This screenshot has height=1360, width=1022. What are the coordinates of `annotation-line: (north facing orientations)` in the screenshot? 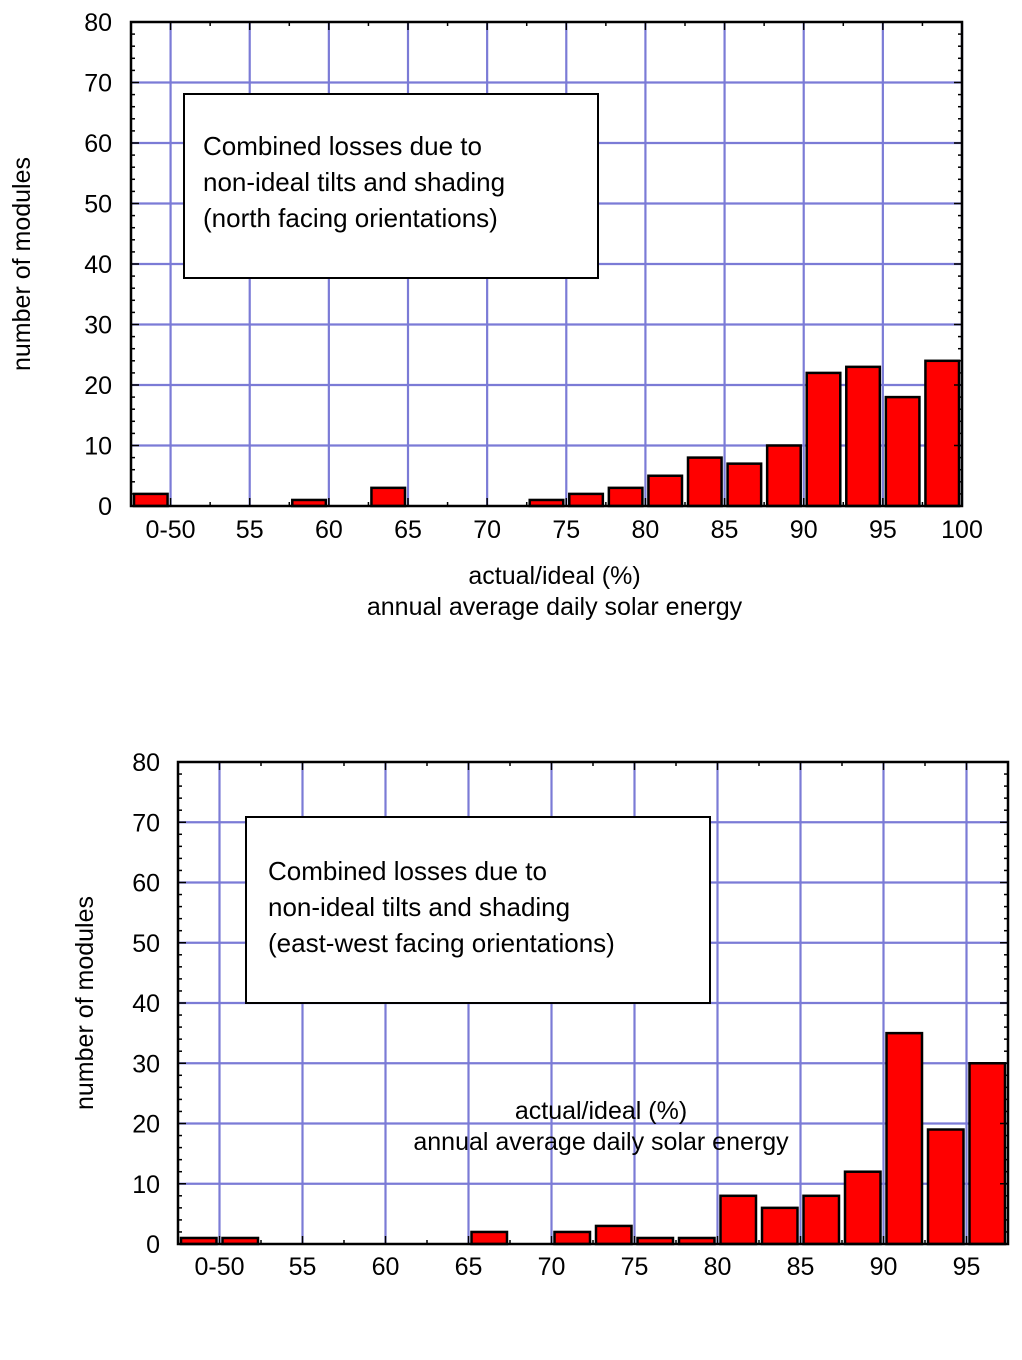 It's located at (350, 218).